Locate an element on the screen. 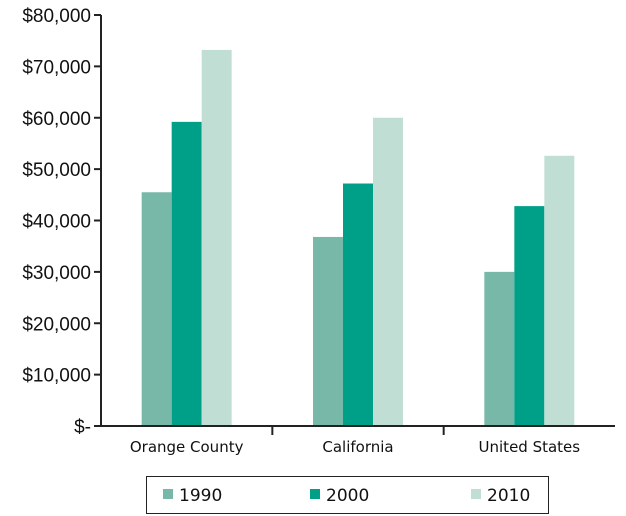 Image resolution: width=626 pixels, height=516 pixels. bar-2010-california is located at coordinates (388, 271).